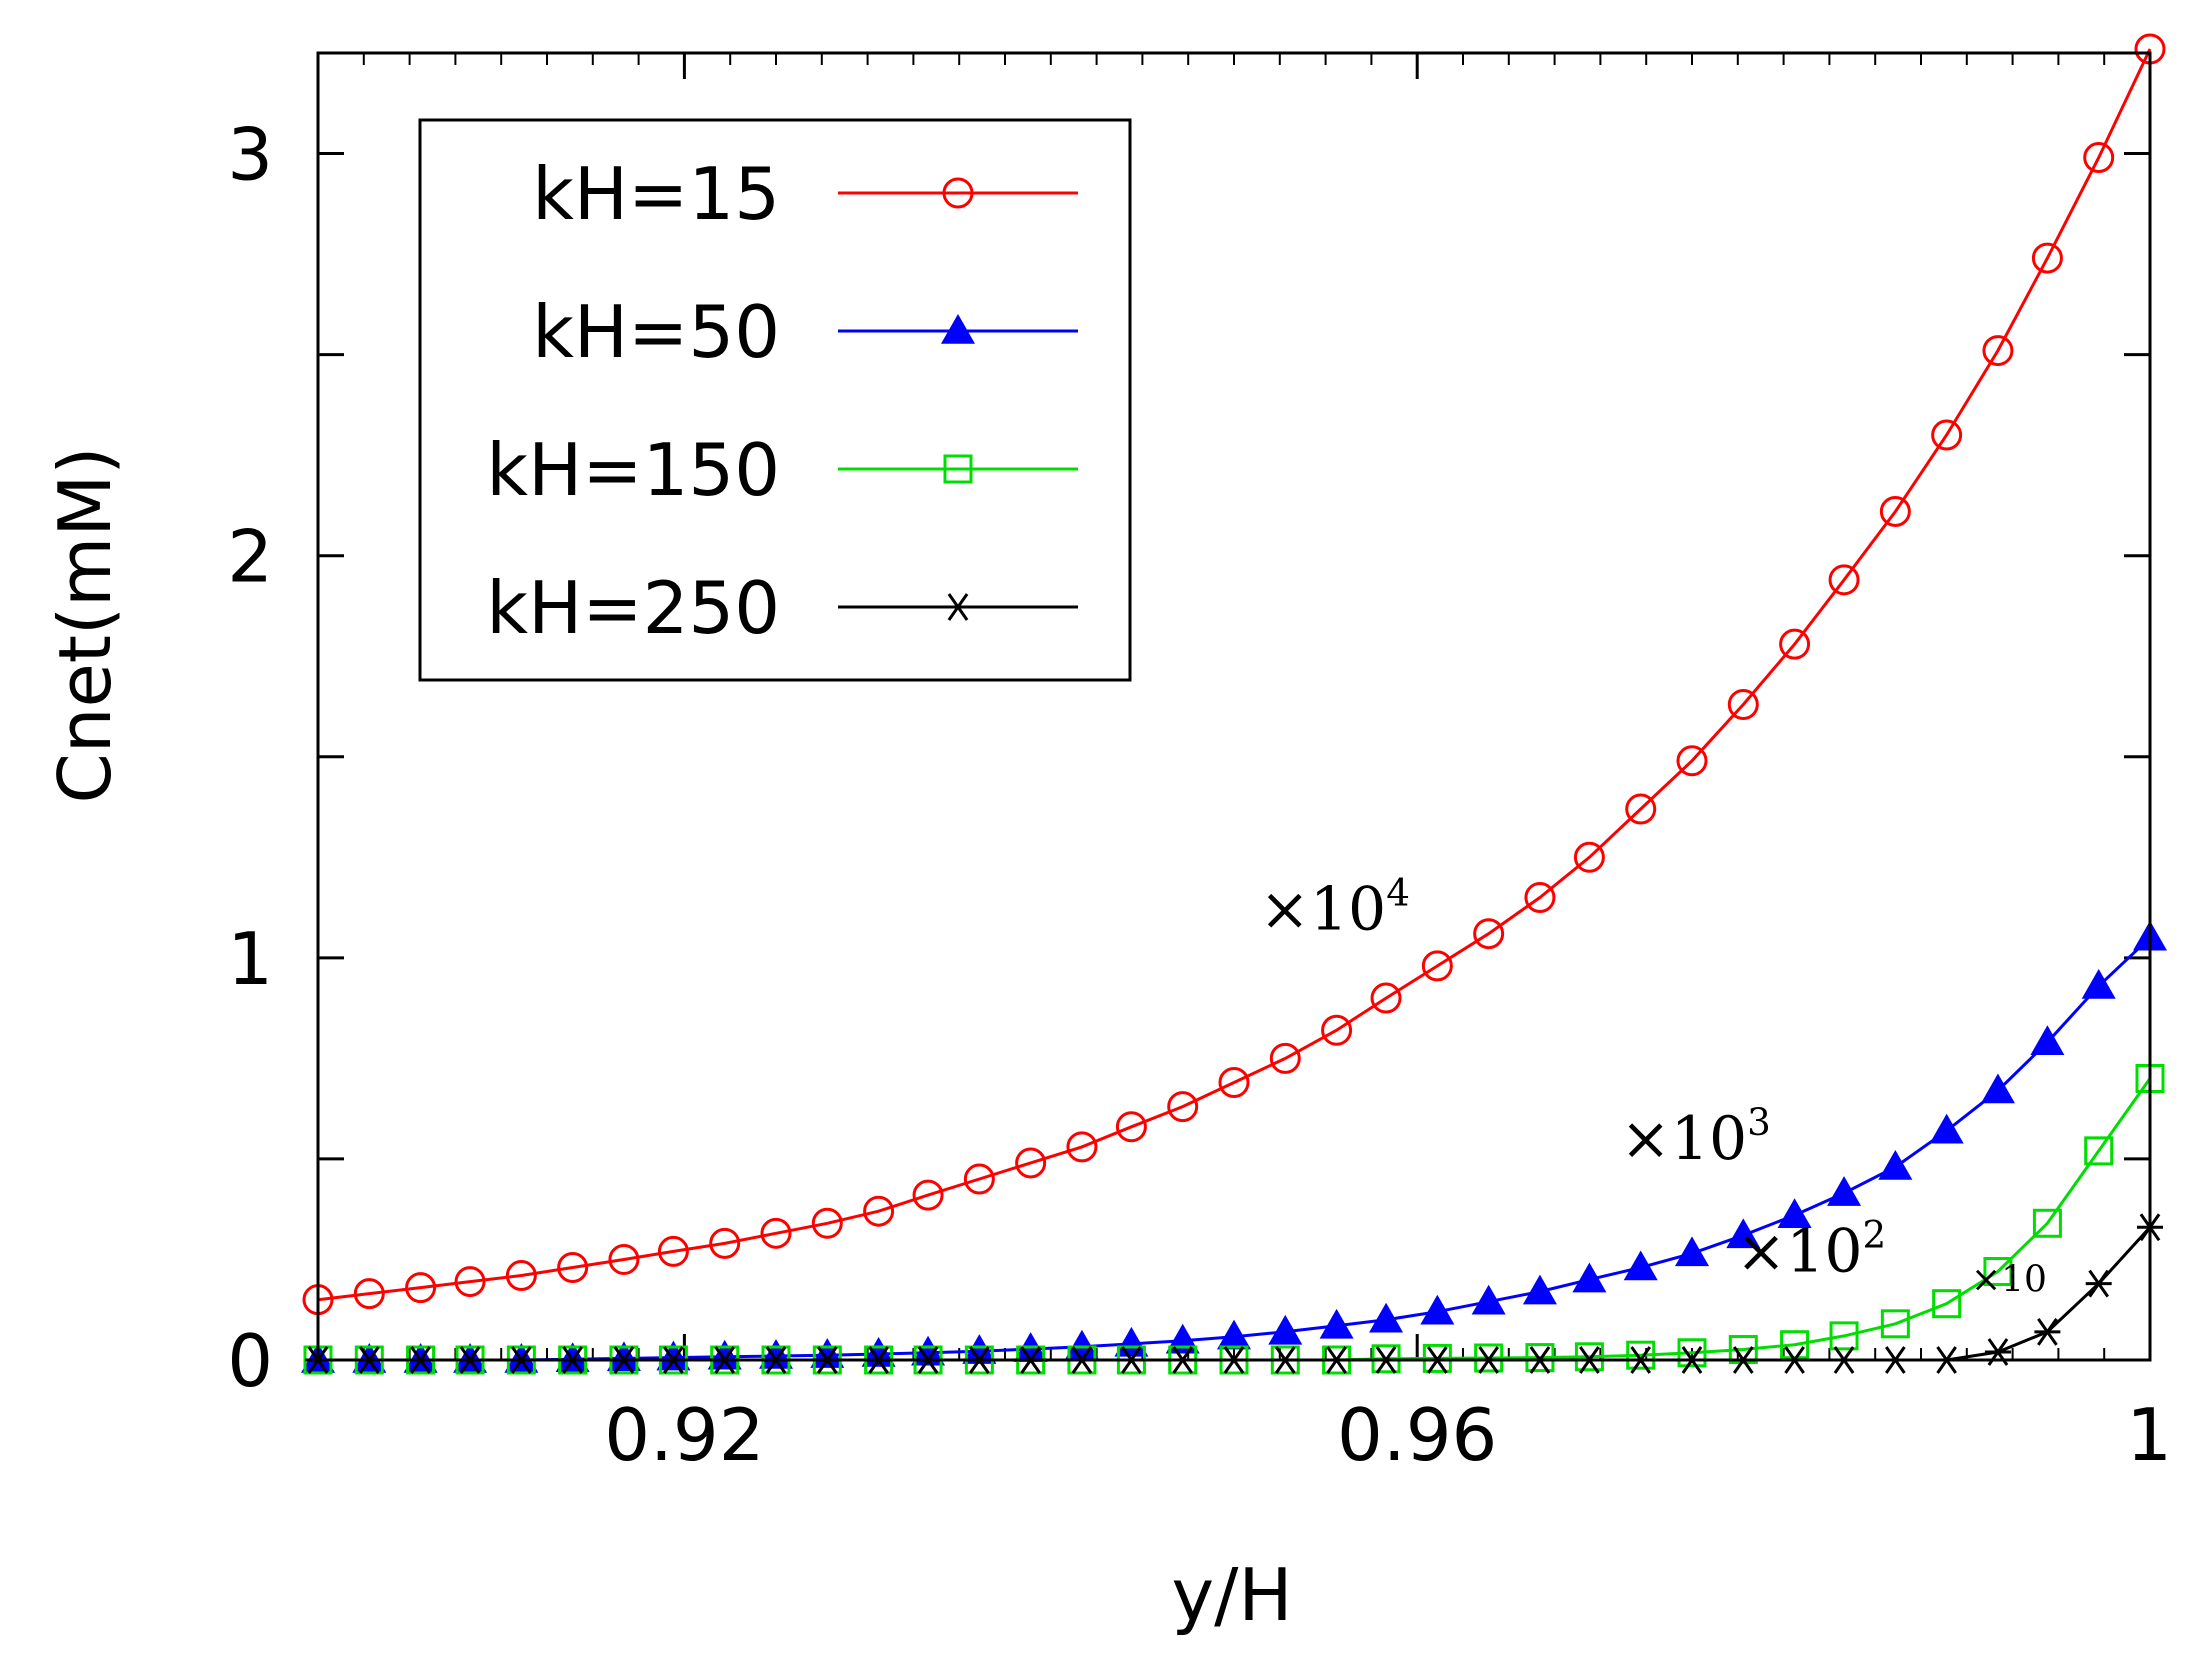 The height and width of the screenshot is (1675, 2211). Describe the element at coordinates (633, 608) in the screenshot. I see `legend-label: kH=250` at that location.